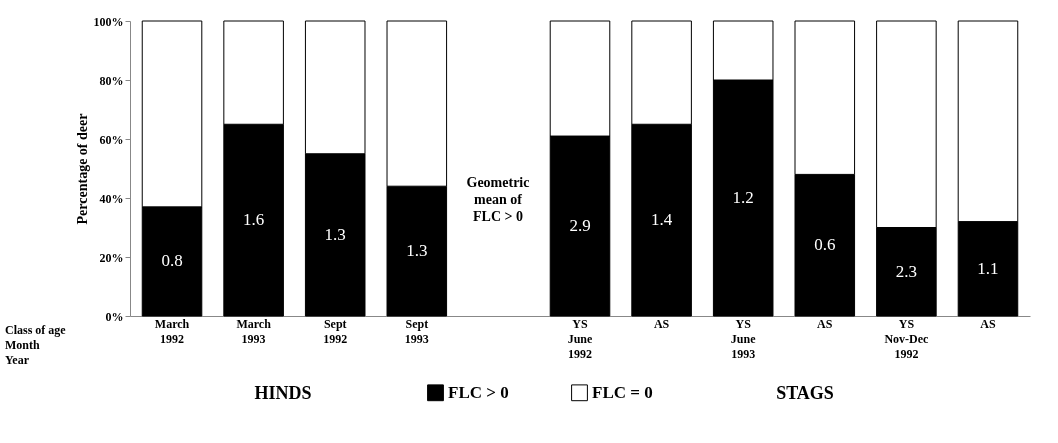 The height and width of the screenshot is (443, 1058). Describe the element at coordinates (253, 220) in the screenshot. I see `annotation: 1.6` at that location.